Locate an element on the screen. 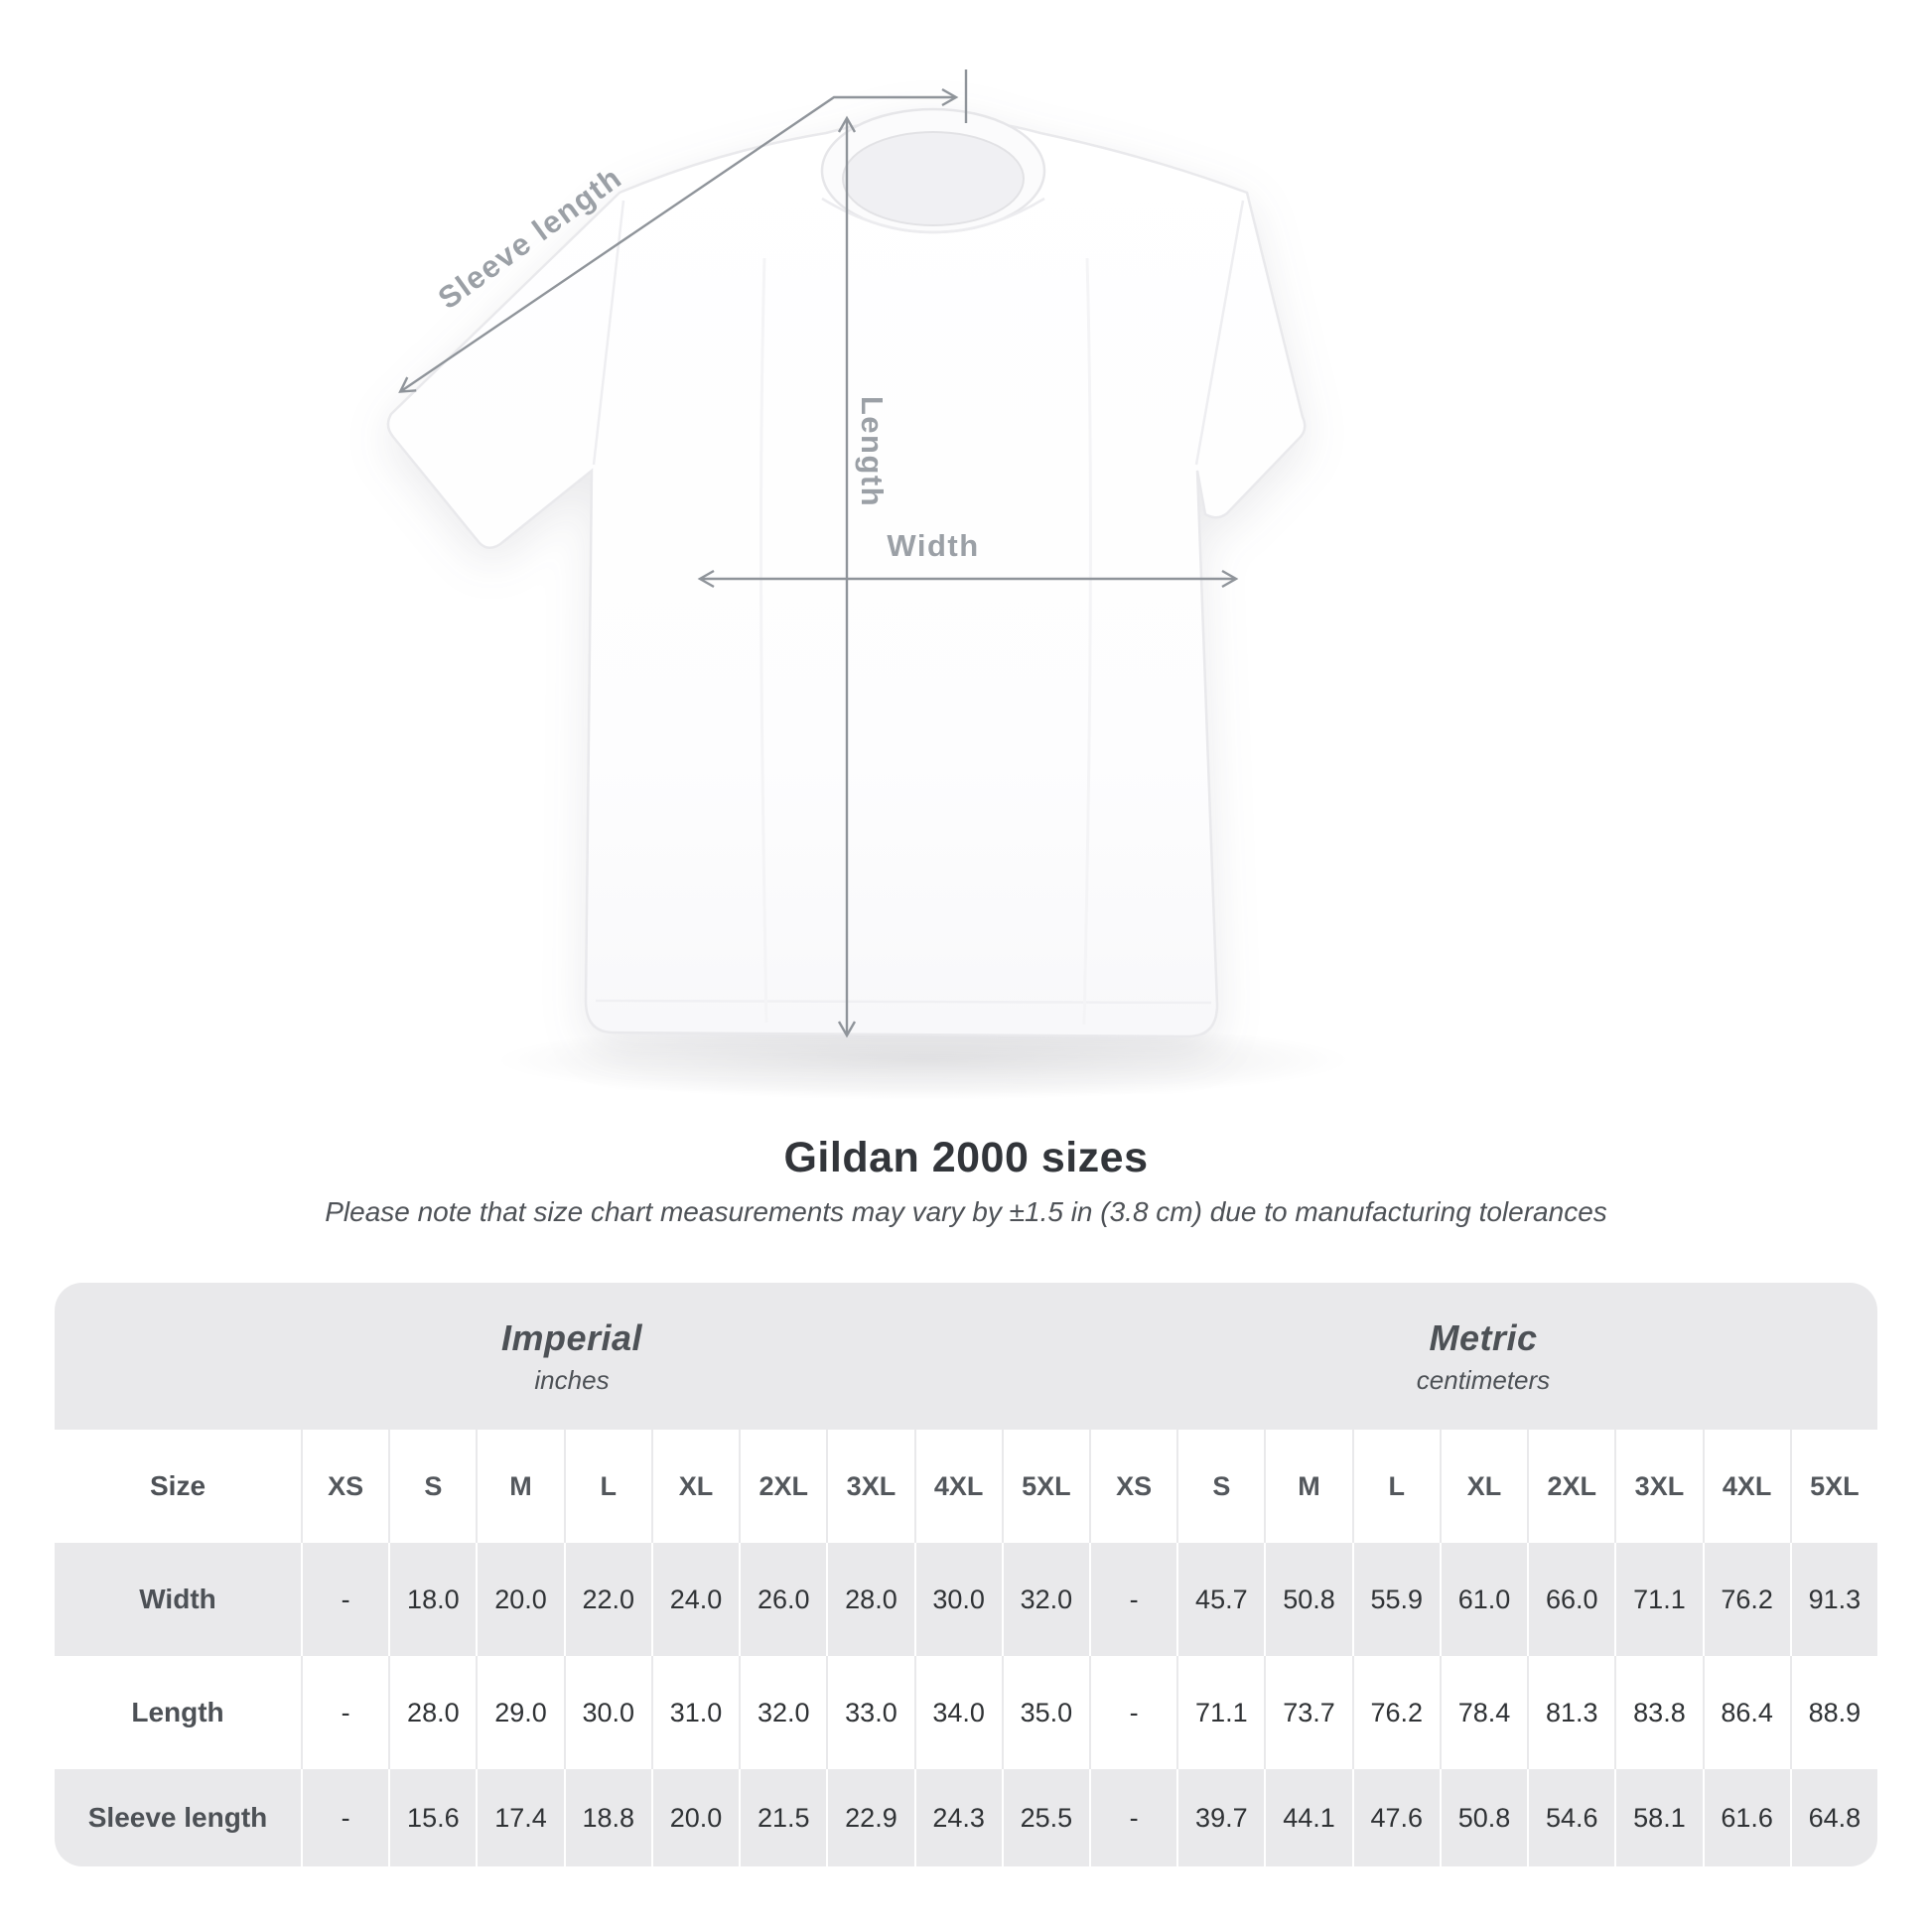 This screenshot has height=1932, width=1932. collar-inner is located at coordinates (934, 178).